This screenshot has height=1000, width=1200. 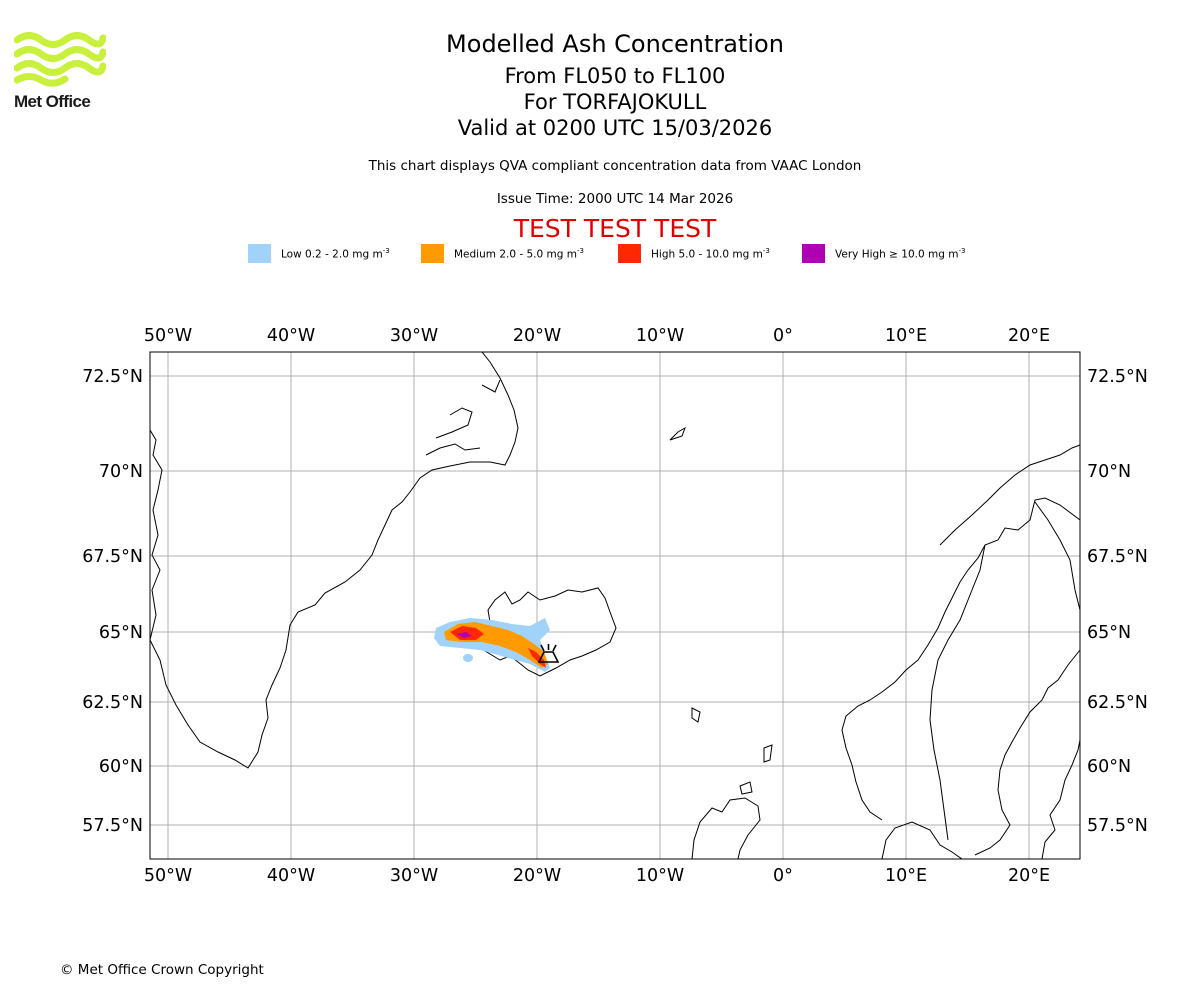 What do you see at coordinates (162, 970) in the screenshot?
I see `copyright: © Met Office Crown Copyright` at bounding box center [162, 970].